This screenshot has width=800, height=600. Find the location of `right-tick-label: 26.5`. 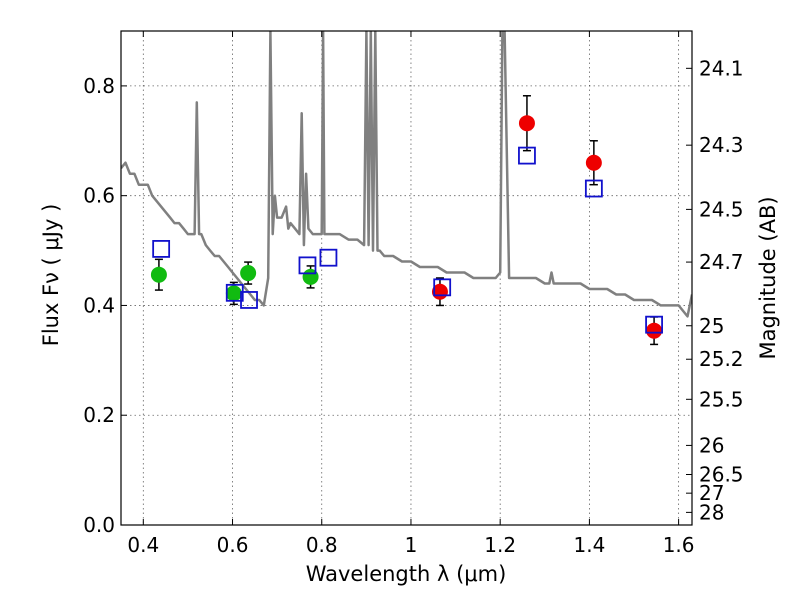

right-tick-label: 26.5 is located at coordinates (721, 475).